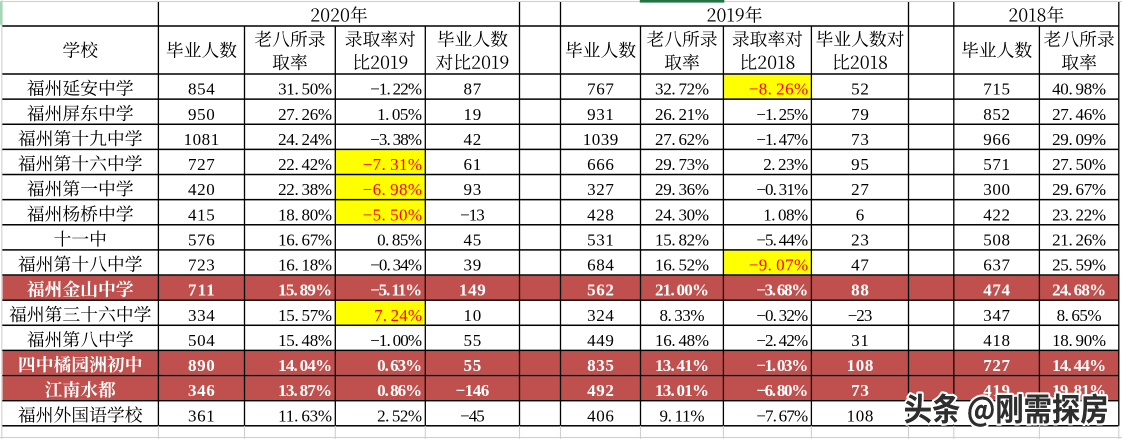  What do you see at coordinates (996, 164) in the screenshot?
I see `svg-text: 571` at bounding box center [996, 164].